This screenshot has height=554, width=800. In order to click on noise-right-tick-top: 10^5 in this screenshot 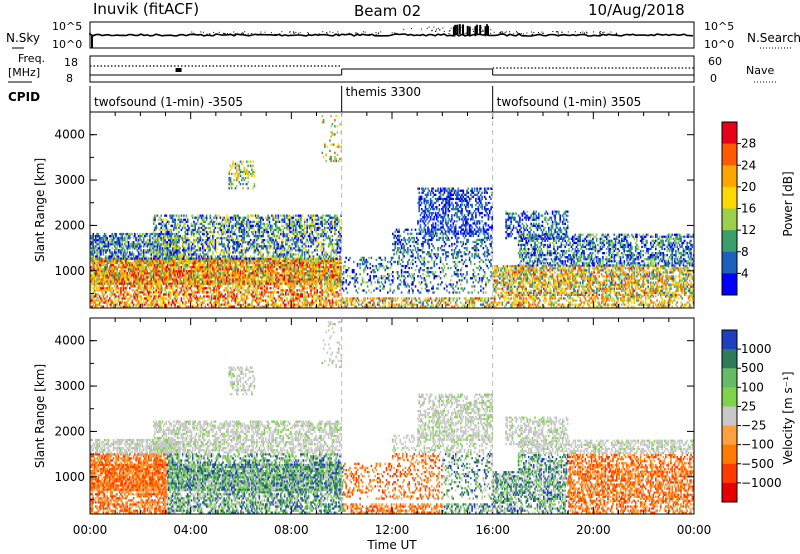, I will do `click(719, 26)`.